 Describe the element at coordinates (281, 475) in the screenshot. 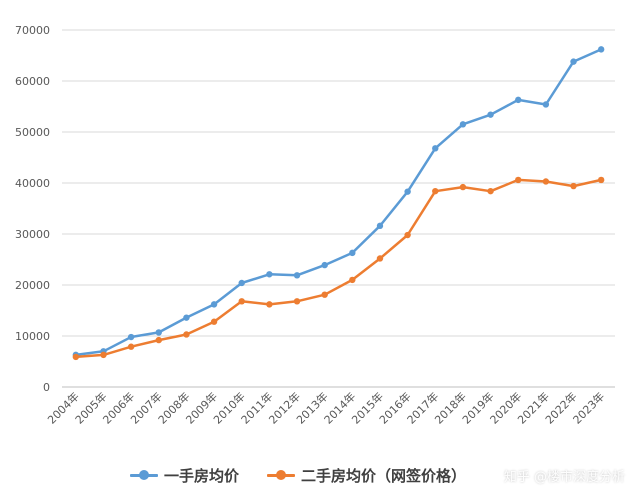

I see `legend-swatch-secondary` at that location.